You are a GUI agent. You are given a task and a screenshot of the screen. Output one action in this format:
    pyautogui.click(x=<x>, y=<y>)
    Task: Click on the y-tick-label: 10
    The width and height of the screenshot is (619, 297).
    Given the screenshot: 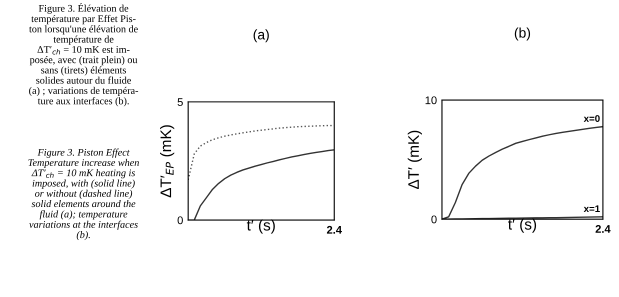 What is the action you would take?
    pyautogui.click(x=431, y=100)
    